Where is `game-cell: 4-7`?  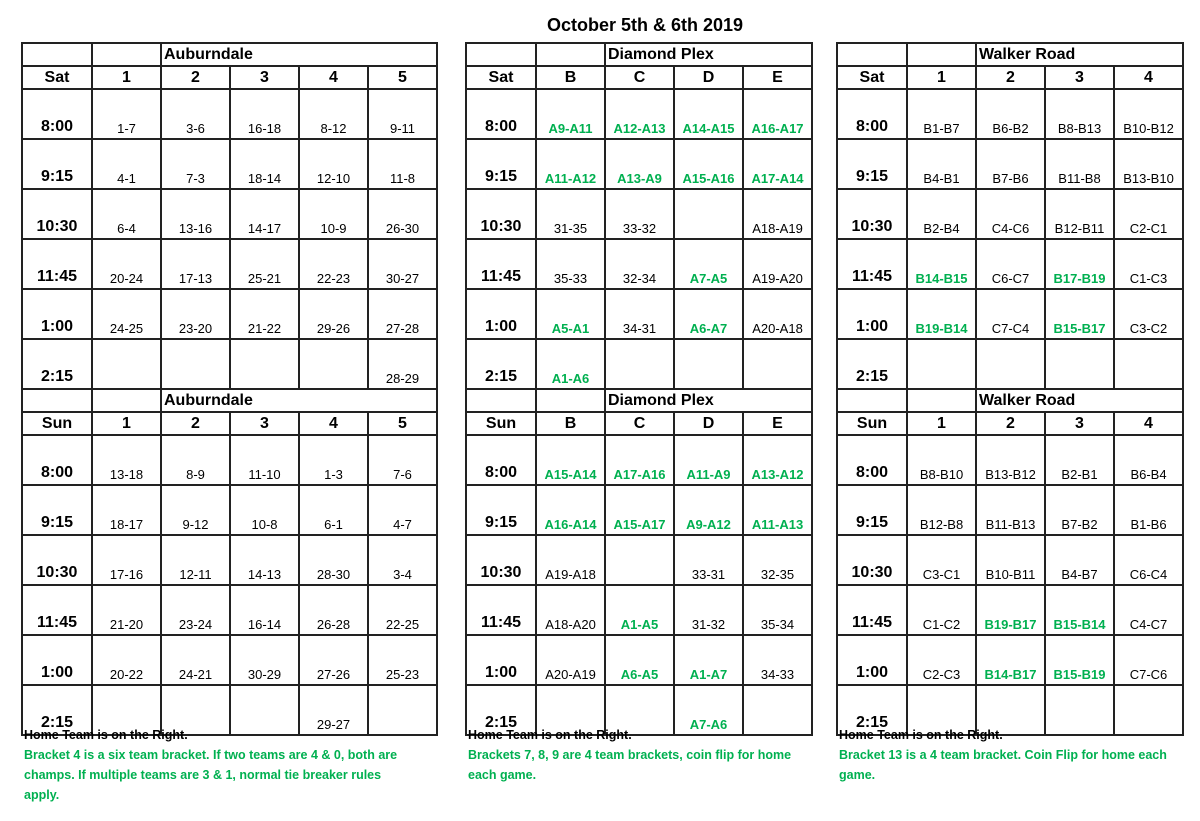 game-cell: 4-7 is located at coordinates (402, 510).